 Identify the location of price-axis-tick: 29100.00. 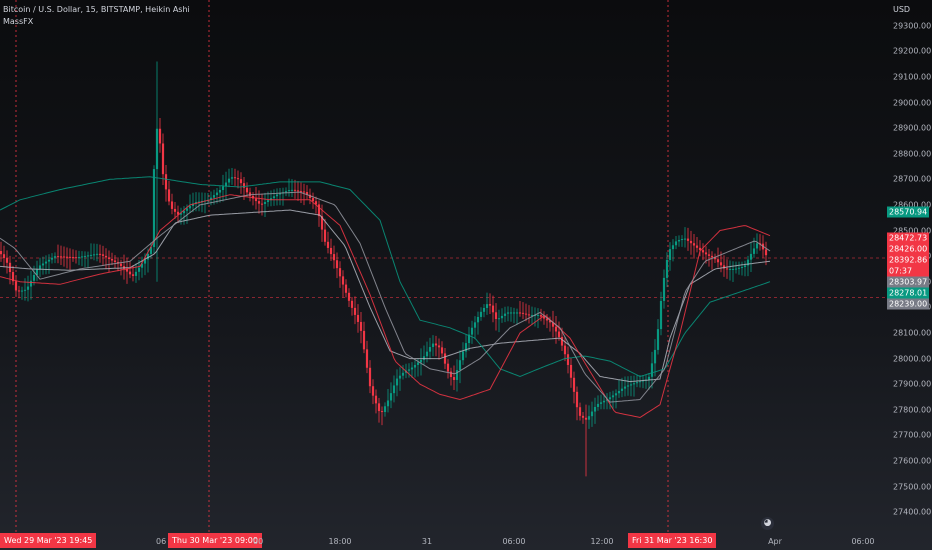
(912, 77).